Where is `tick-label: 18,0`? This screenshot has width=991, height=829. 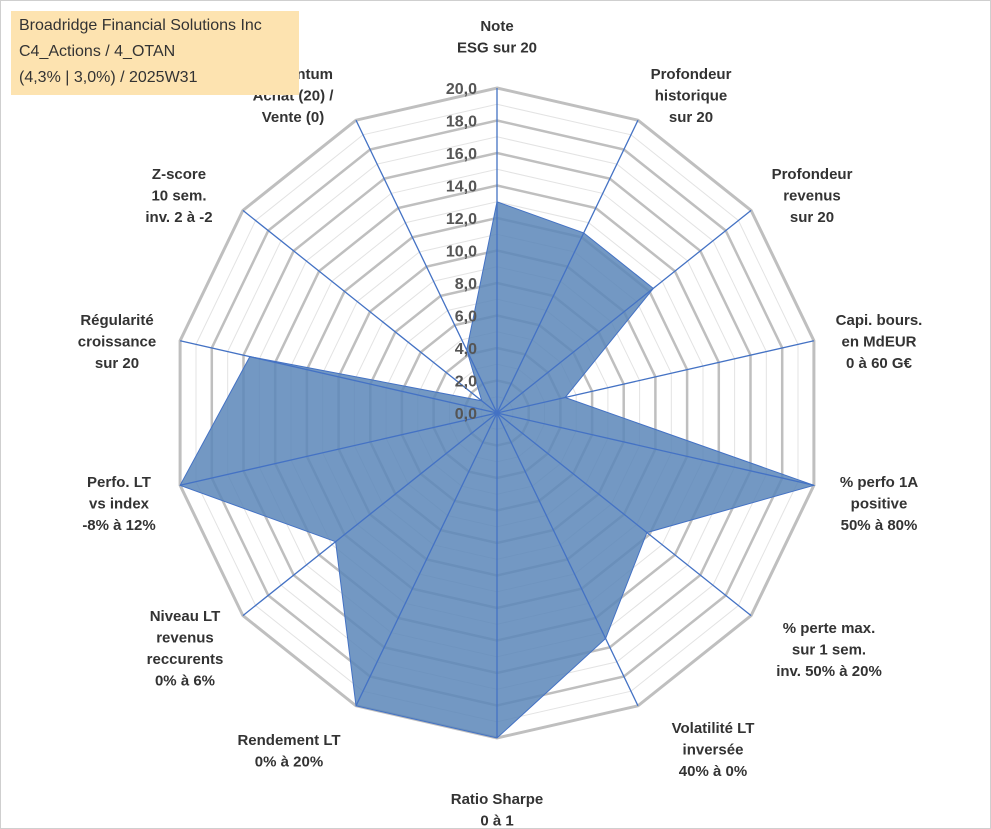 tick-label: 18,0 is located at coordinates (461, 122).